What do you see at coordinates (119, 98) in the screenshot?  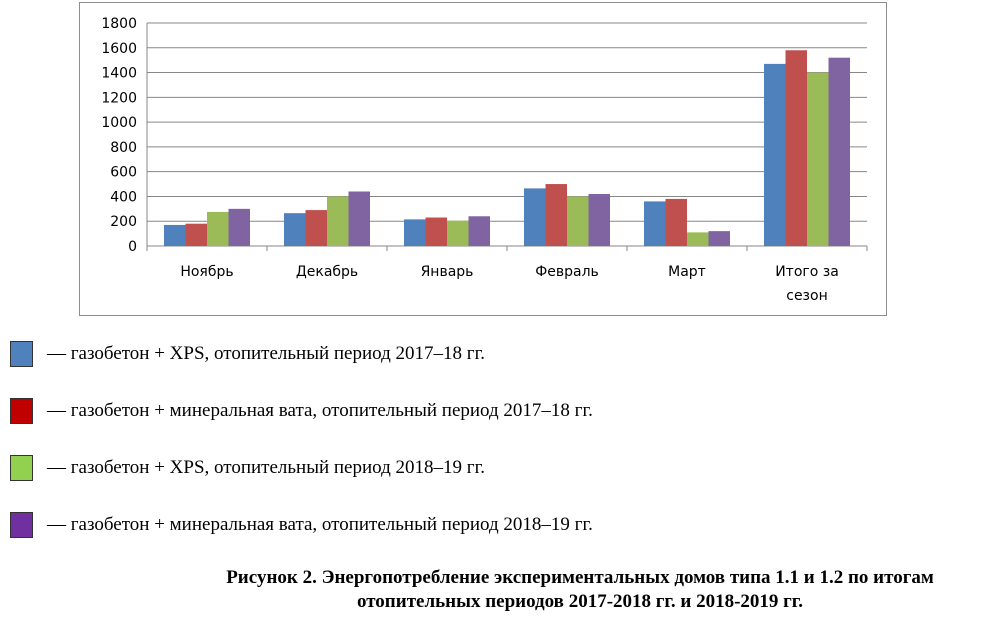 I see `y-tick-label: 1200` at bounding box center [119, 98].